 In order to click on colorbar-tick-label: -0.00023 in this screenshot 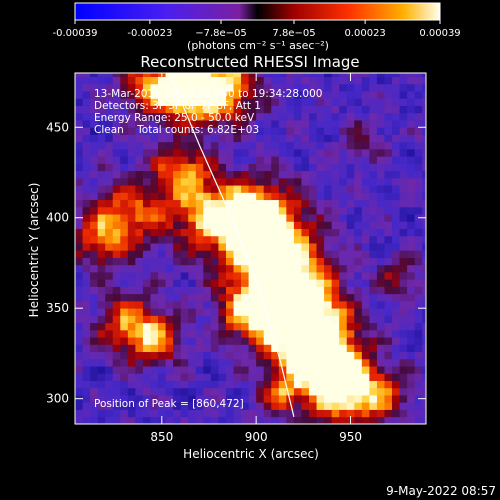, I will do `click(149, 33)`.